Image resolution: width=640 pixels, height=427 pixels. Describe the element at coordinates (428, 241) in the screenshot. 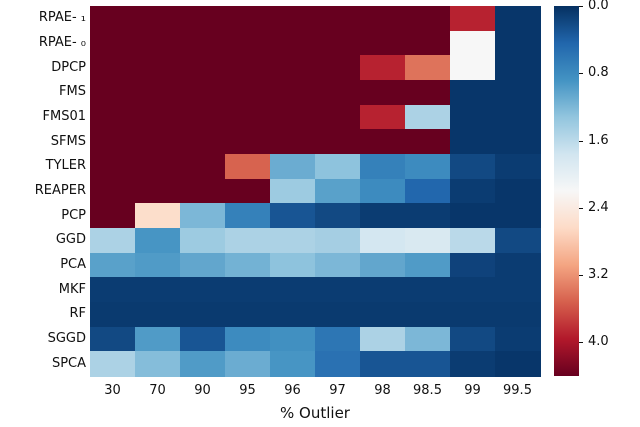

I see `heatmap-cell-r9-c7` at that location.